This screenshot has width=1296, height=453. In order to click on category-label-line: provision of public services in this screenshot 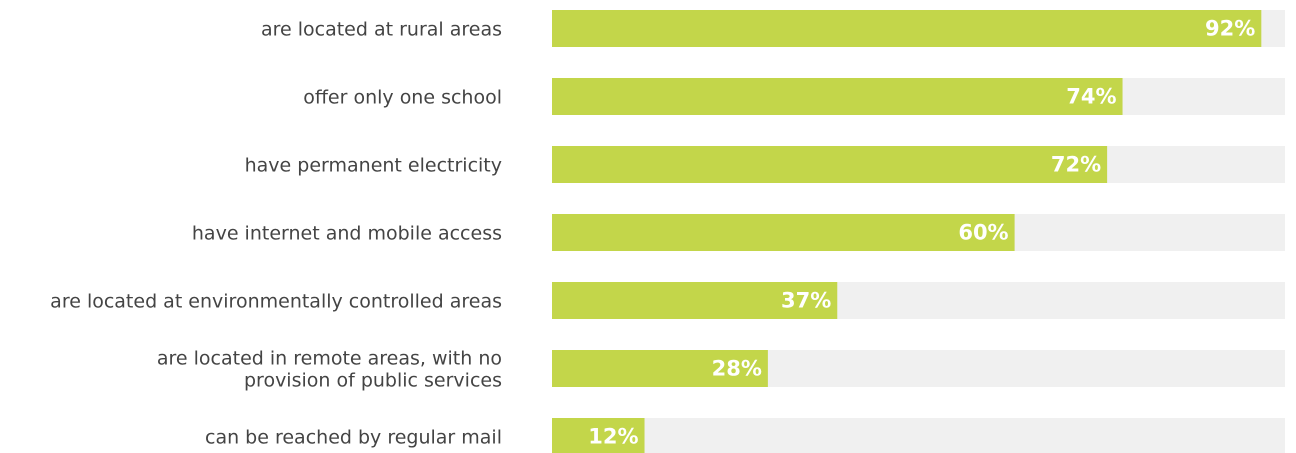, I will do `click(373, 381)`.